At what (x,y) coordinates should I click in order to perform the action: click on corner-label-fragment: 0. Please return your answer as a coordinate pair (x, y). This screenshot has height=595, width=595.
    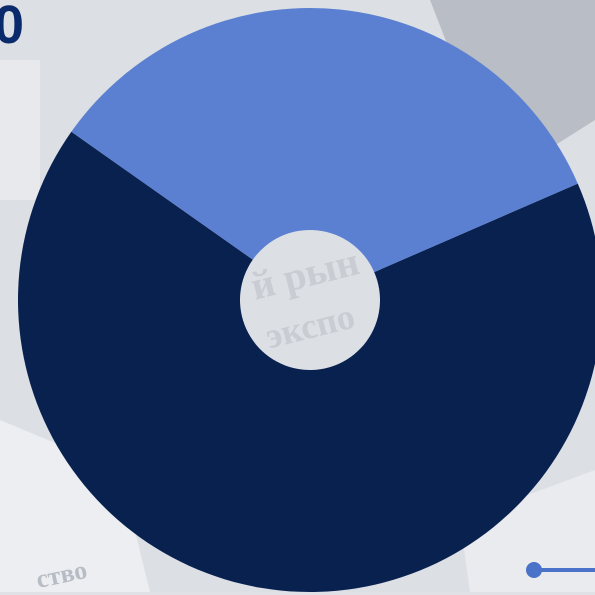
    Looking at the image, I should click on (12, 27).